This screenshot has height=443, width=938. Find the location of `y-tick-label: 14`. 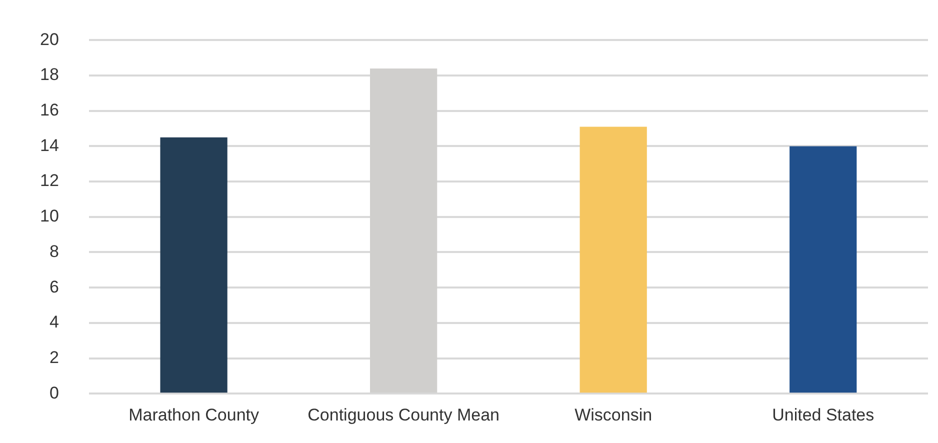

y-tick-label: 14 is located at coordinates (49, 145).